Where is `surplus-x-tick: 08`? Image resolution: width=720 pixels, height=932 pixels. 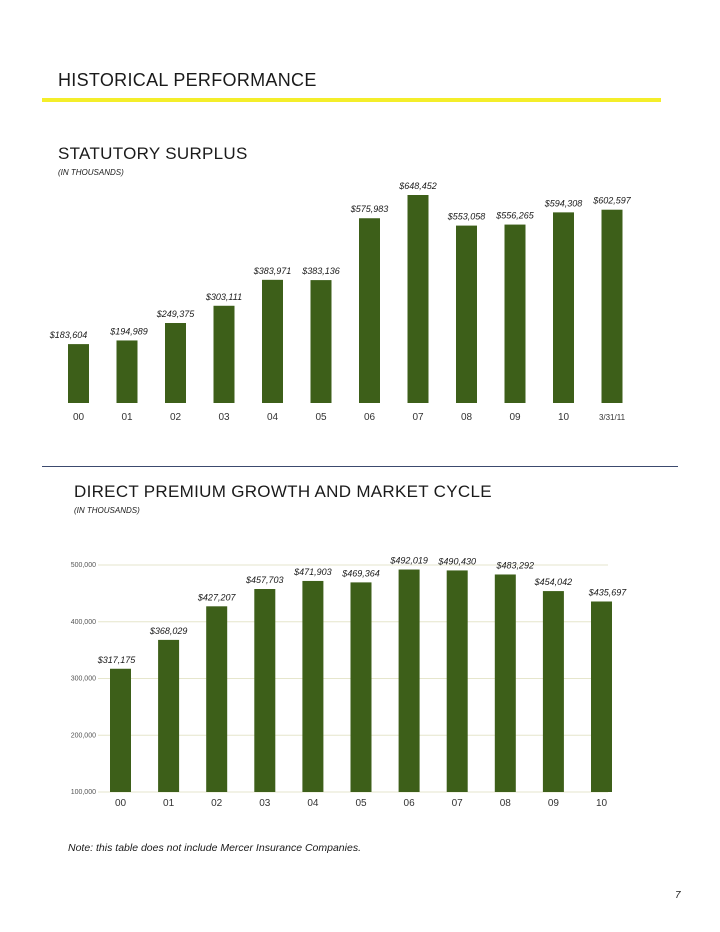 surplus-x-tick: 08 is located at coordinates (467, 417).